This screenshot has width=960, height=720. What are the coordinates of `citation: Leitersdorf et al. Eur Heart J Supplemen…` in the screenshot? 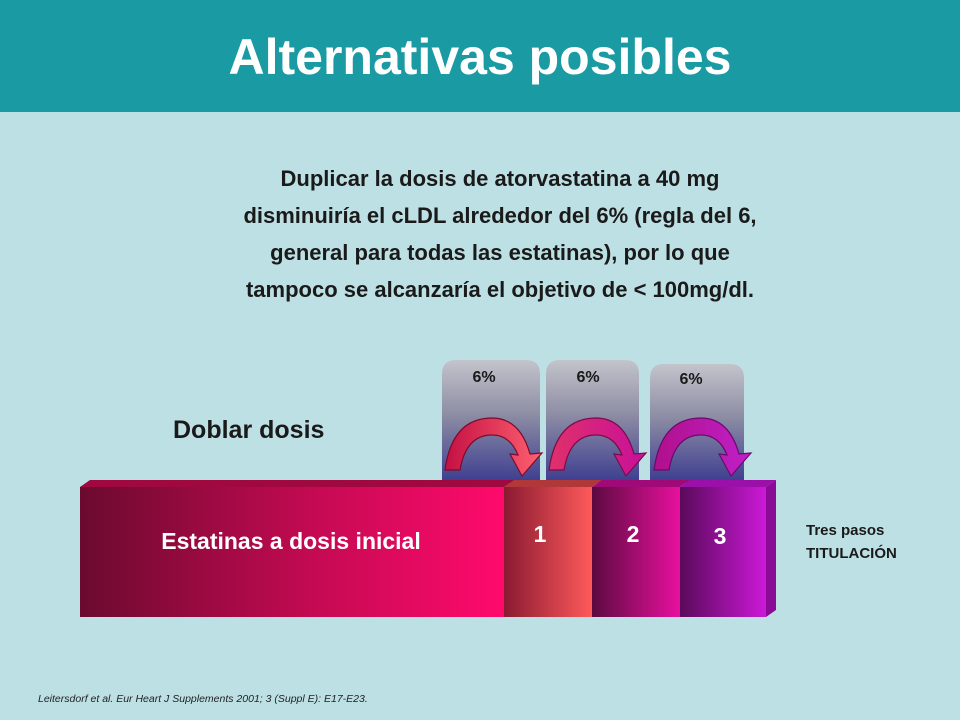 It's located at (203, 699).